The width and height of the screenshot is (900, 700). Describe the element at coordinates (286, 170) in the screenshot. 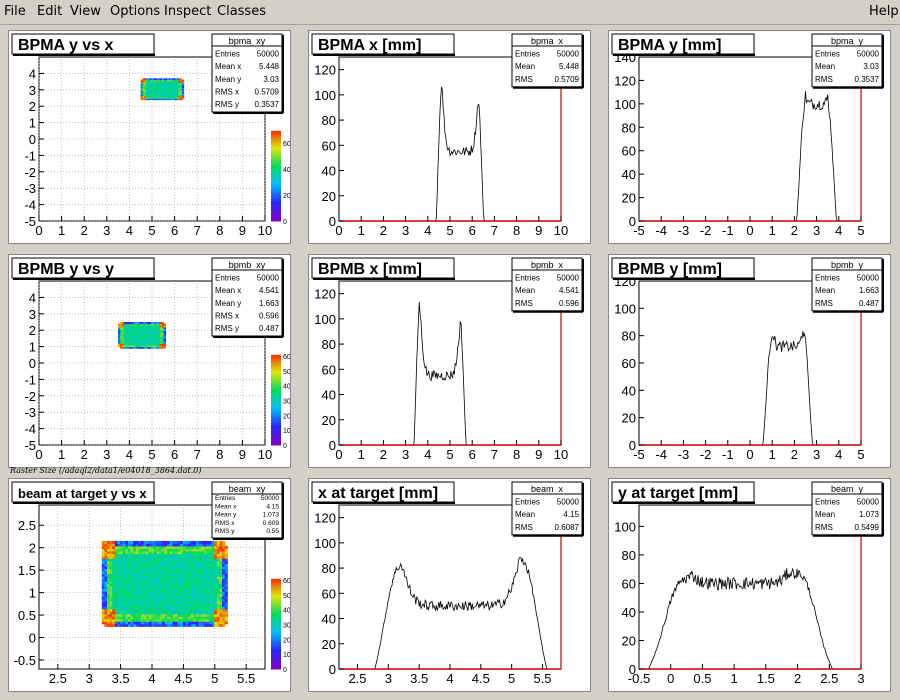

I see `color-scale-tick-label: 40` at that location.